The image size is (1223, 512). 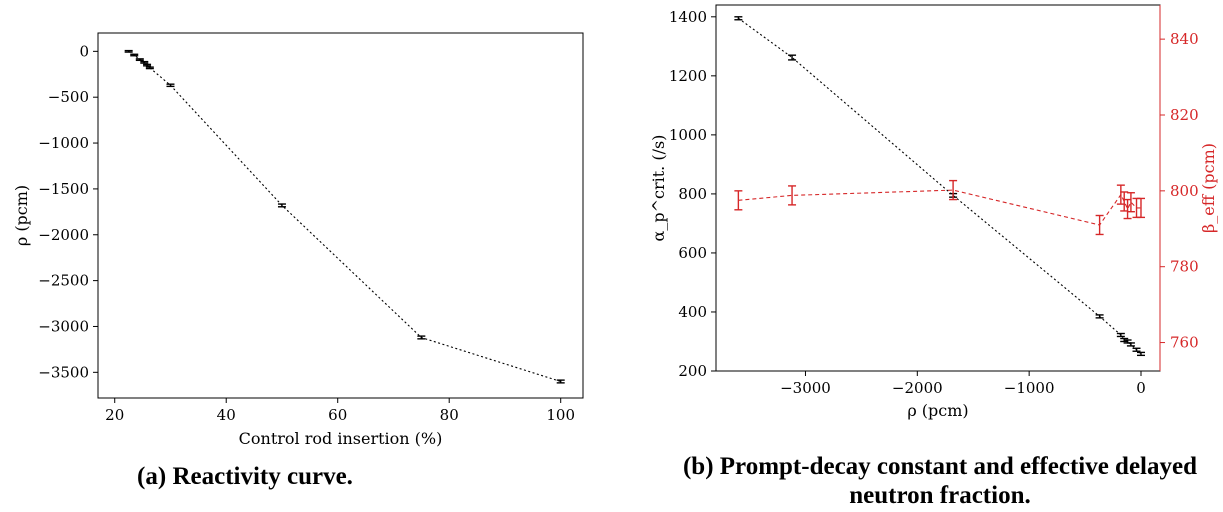 I want to click on y2-axis-label-b: β_eff (pcm), so click(x=1208, y=188).